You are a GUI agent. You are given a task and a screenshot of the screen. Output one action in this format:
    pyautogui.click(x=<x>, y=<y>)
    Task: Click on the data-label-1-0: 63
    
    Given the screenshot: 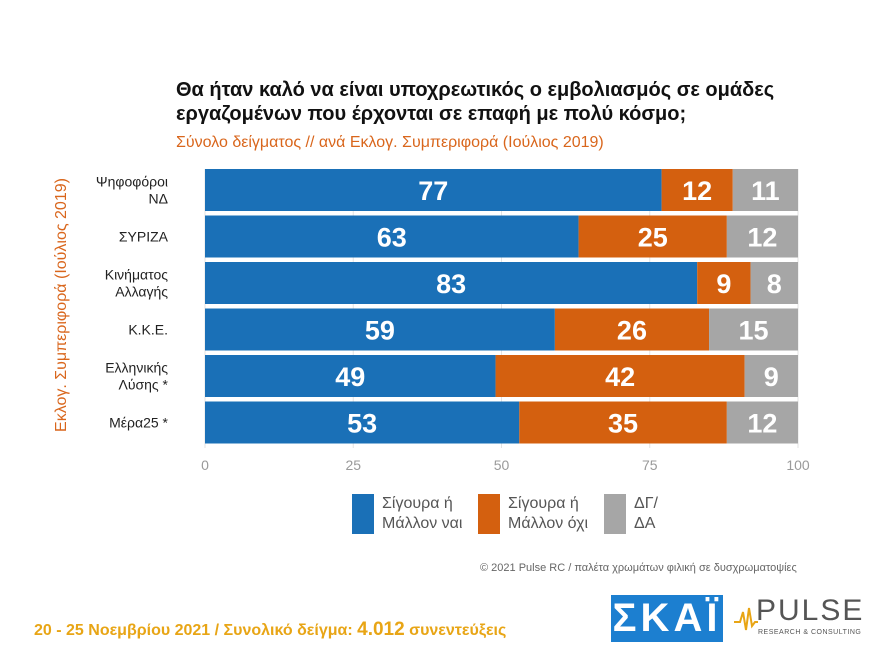 What is the action you would take?
    pyautogui.click(x=392, y=238)
    